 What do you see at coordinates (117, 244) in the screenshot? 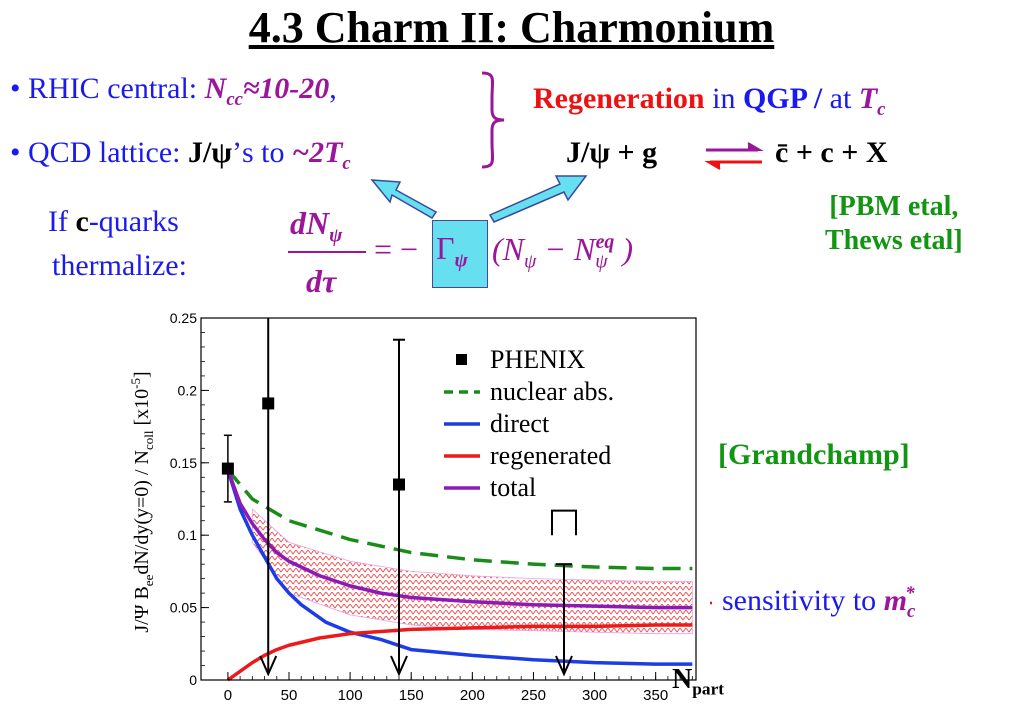
I see `thermalize-note: If c-quarks thermalize:` at bounding box center [117, 244].